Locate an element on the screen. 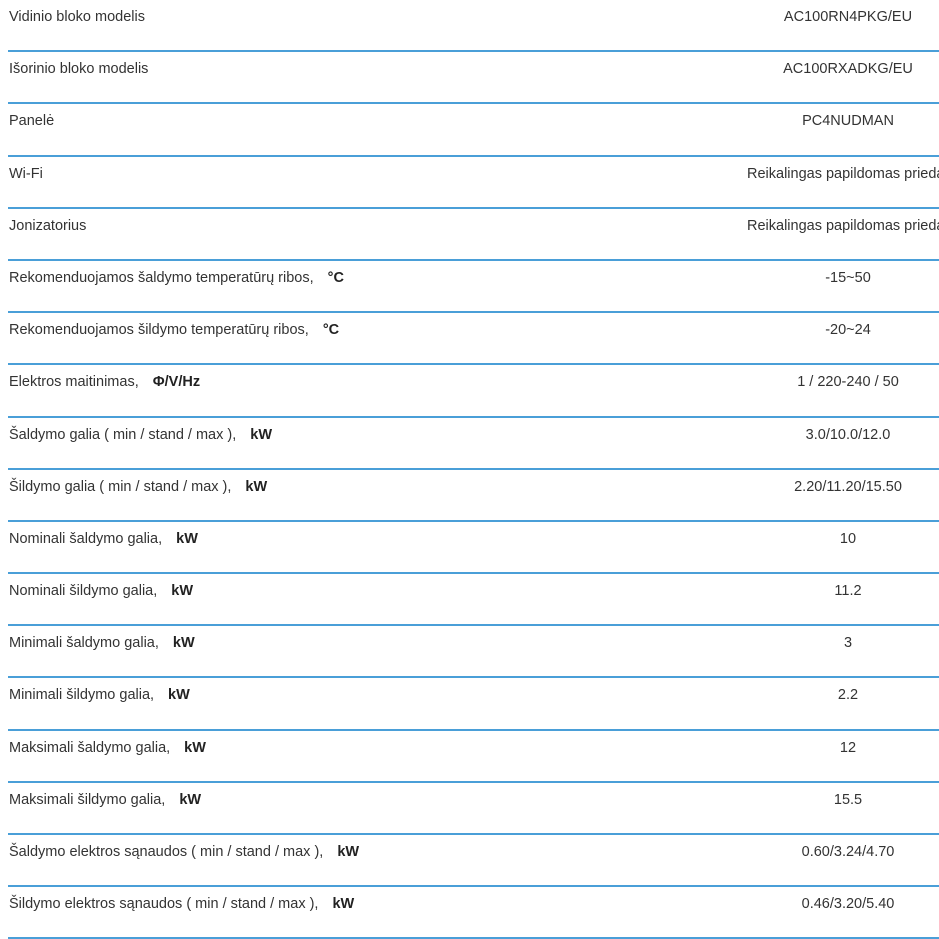  spec-label: Minimali šaldymo galia, kW is located at coordinates (102, 643).